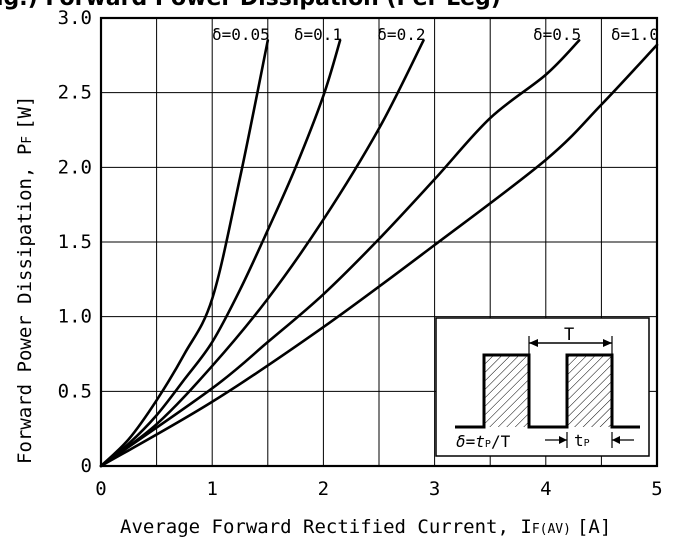 This screenshot has width=682, height=546. I want to click on y-axis-label: Forward Power Dissipation, PF [W], so click(25, 280).